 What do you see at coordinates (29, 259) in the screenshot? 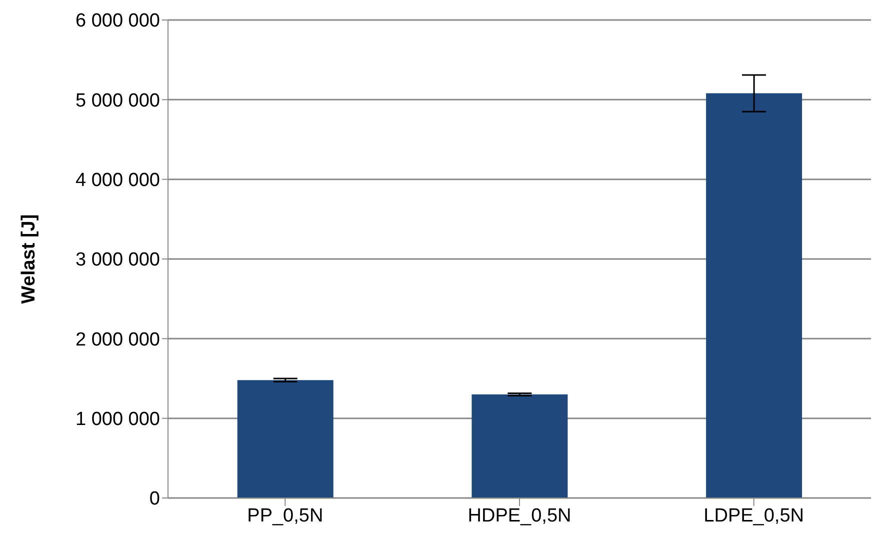
I see `y-axis-title: Welast [J]` at bounding box center [29, 259].